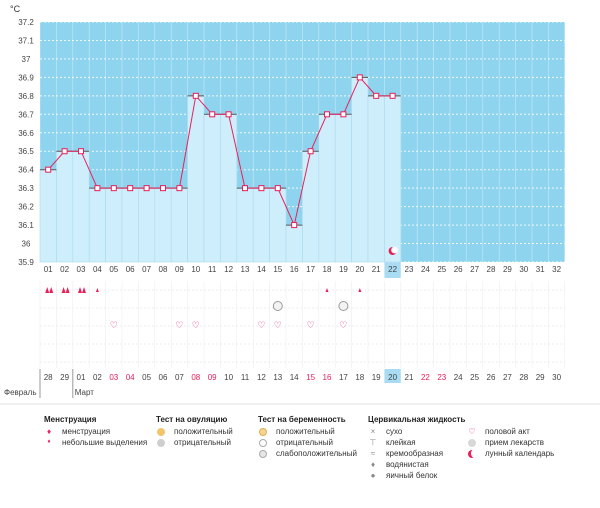  I want to click on cycle-day-label: 11, so click(212, 269).